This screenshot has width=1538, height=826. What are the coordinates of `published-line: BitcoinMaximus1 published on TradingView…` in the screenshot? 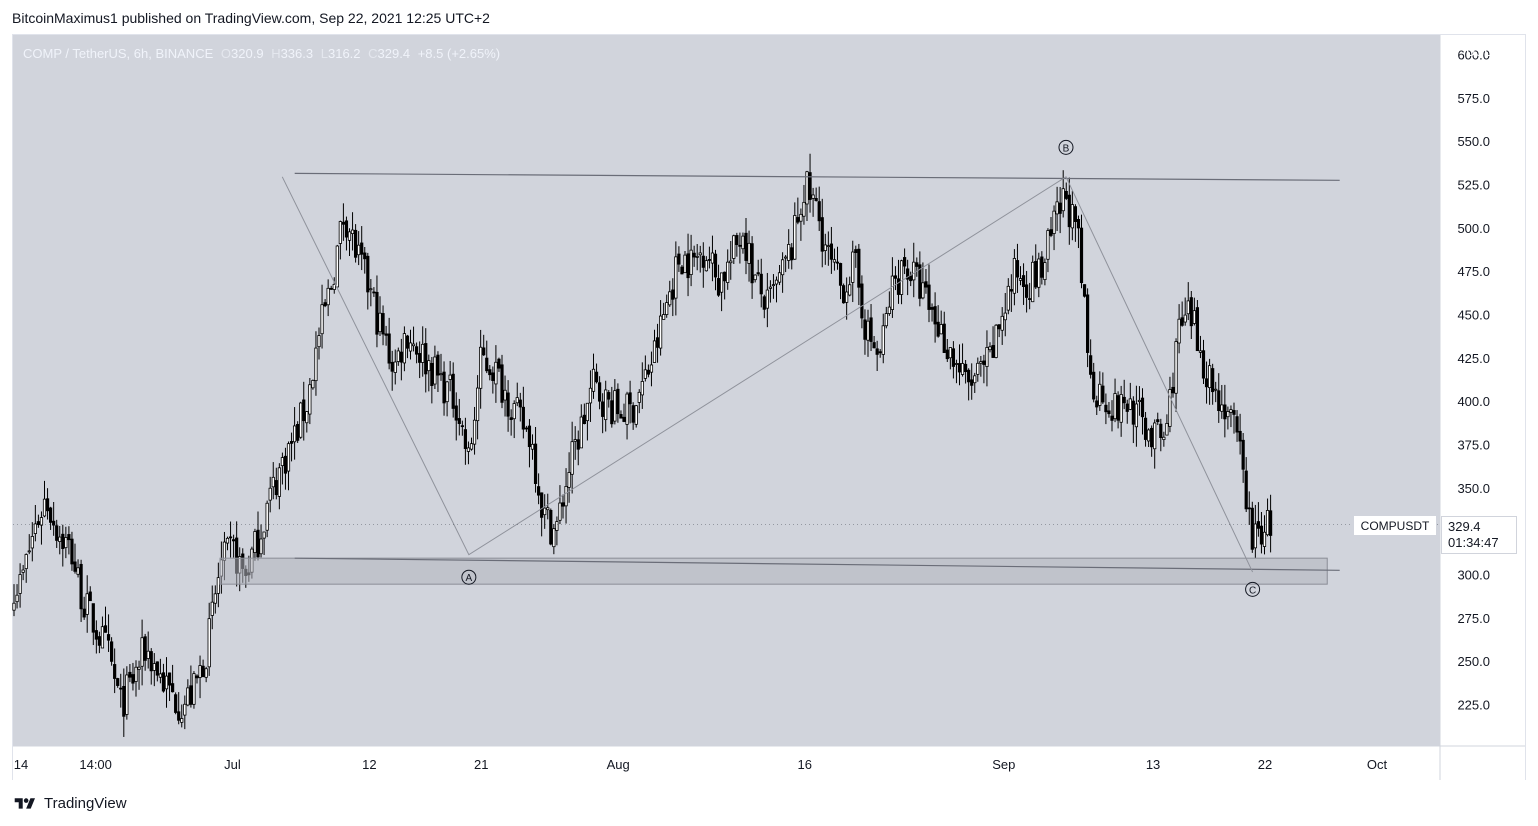 It's located at (251, 18).